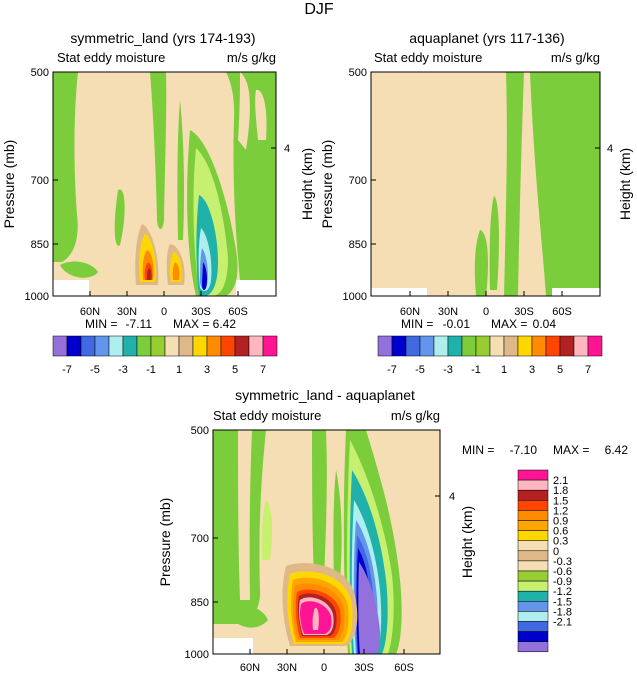 This screenshot has height=674, width=637. What do you see at coordinates (562, 623) in the screenshot?
I see `colorbar-tick-label: -2.1` at bounding box center [562, 623].